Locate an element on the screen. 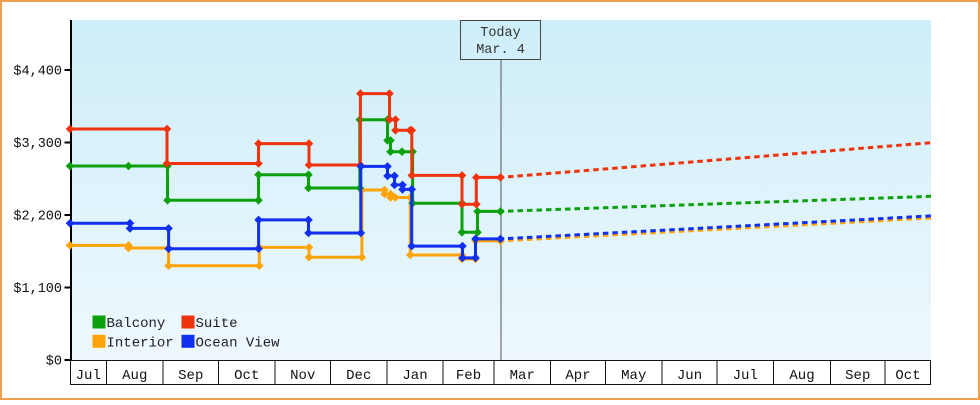 This screenshot has height=405, width=980. svg-text: Suite is located at coordinates (217, 324).